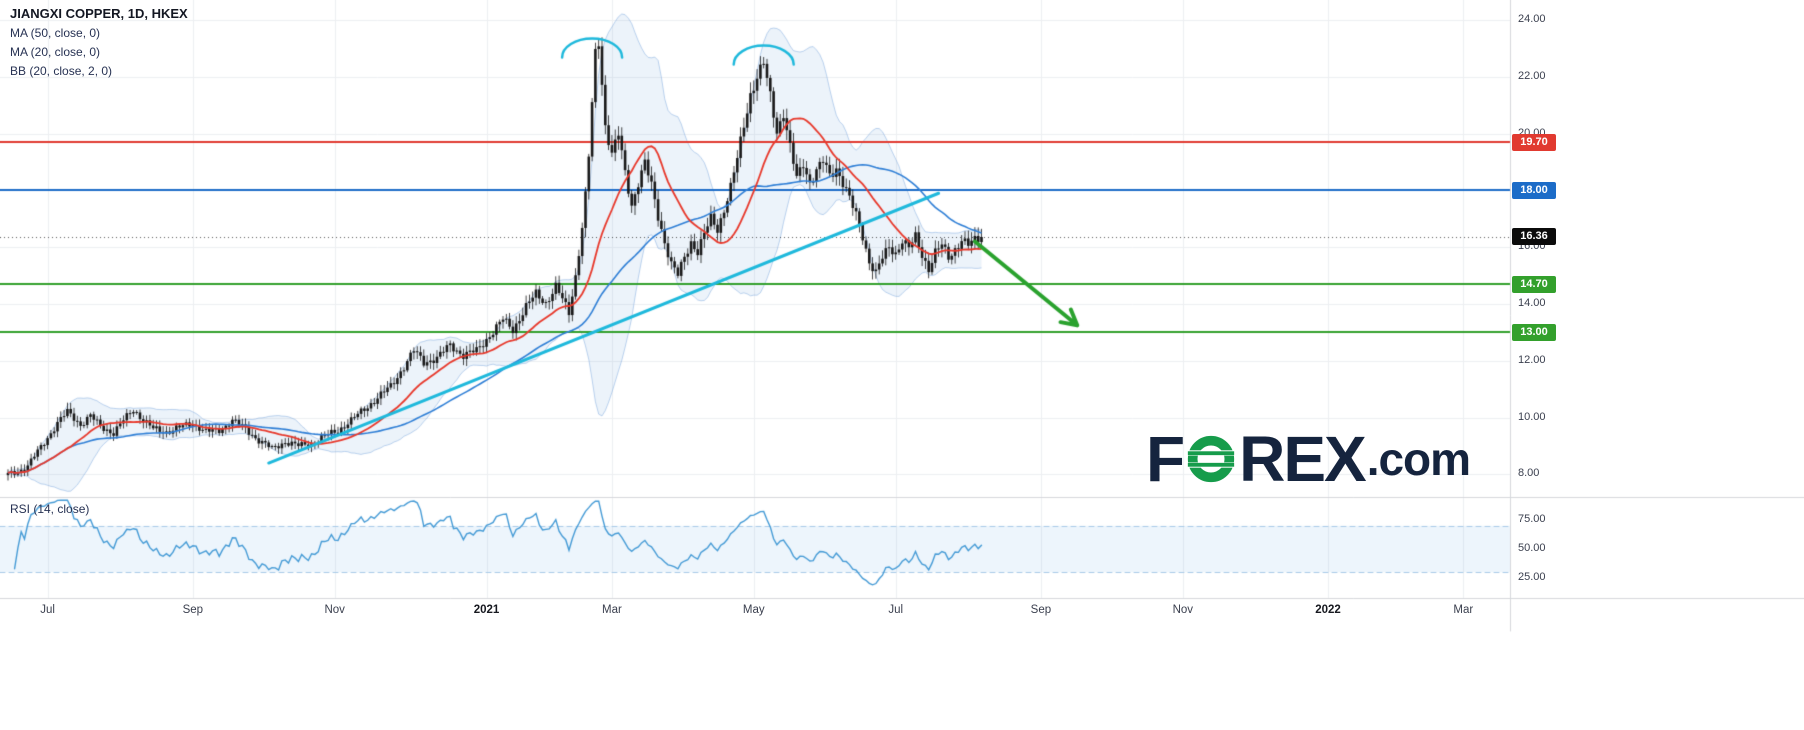 This screenshot has width=1804, height=730. I want to click on indicator-ma-50: MA (50, close, 0), so click(55, 33).